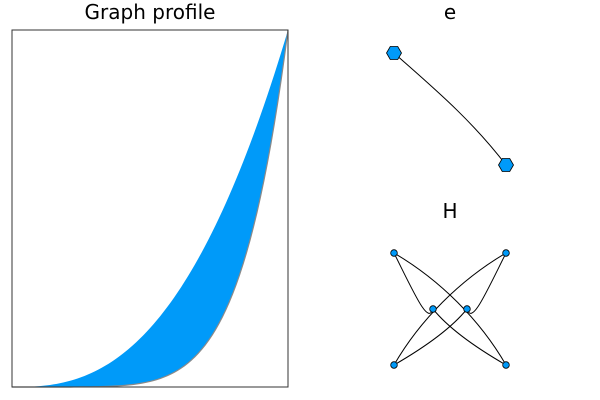 The image size is (600, 400). I want to click on graph-h-title: H, so click(449, 211).